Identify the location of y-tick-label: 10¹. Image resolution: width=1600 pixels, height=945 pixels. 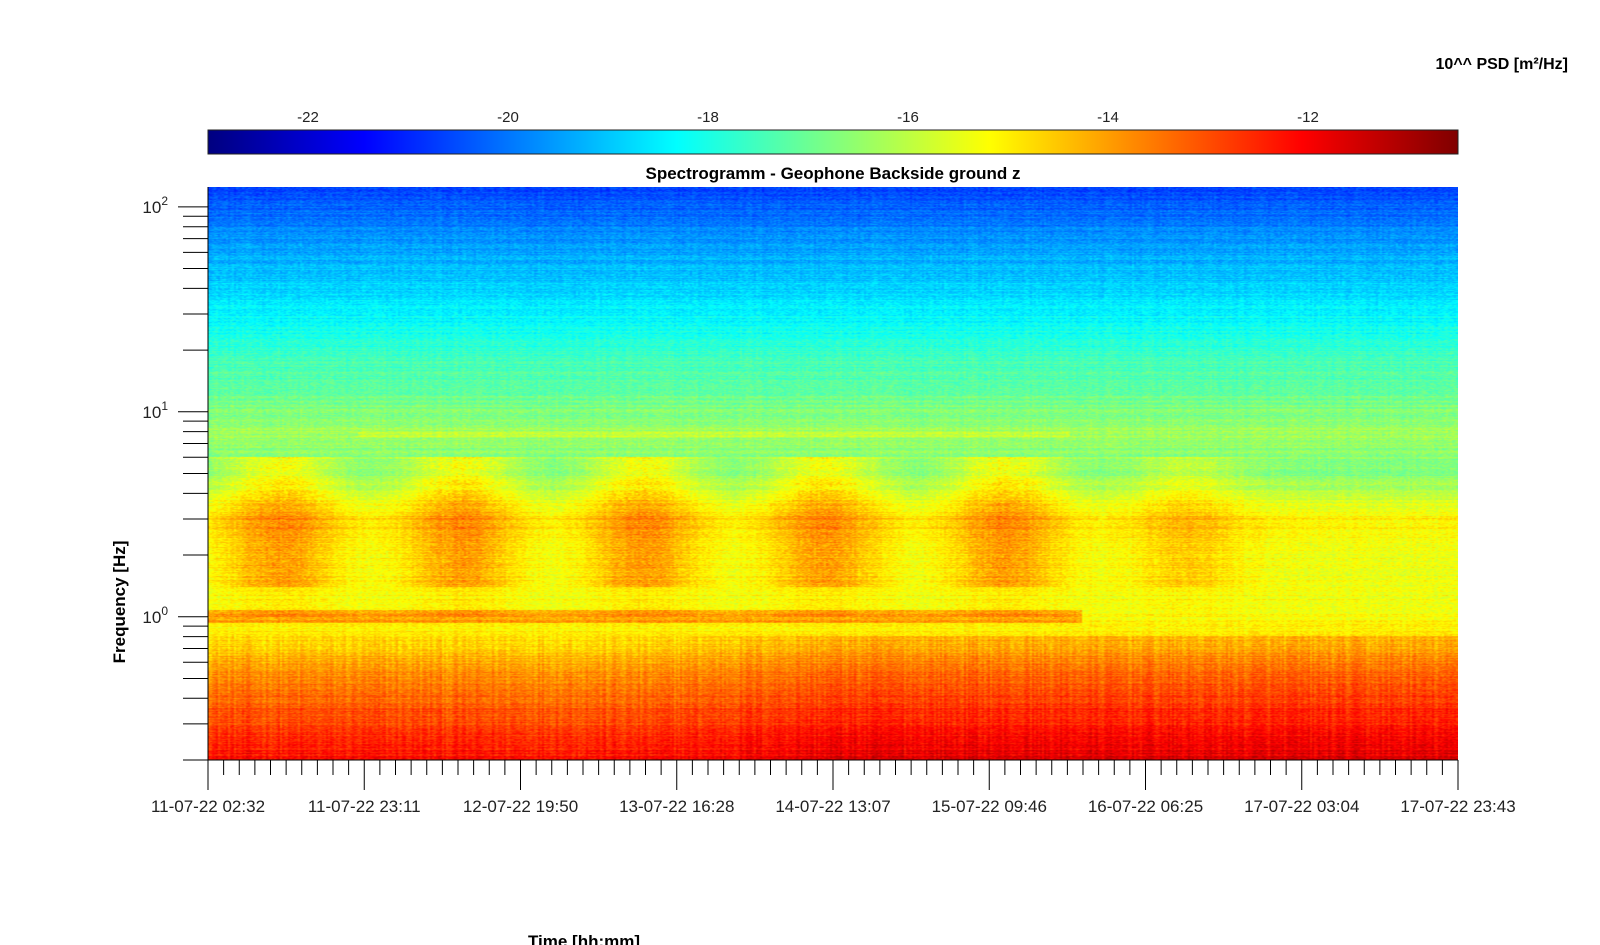
(155, 410).